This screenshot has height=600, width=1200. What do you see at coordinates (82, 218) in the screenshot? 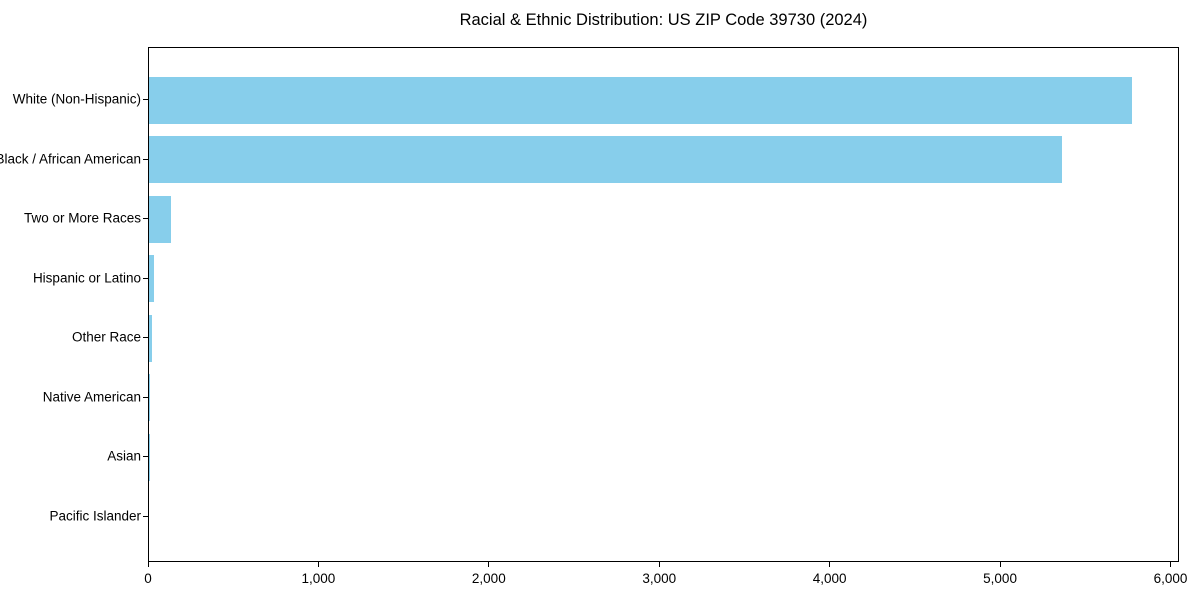
I see `y-tick-label-two-or-more-races: Two or More Races` at bounding box center [82, 218].